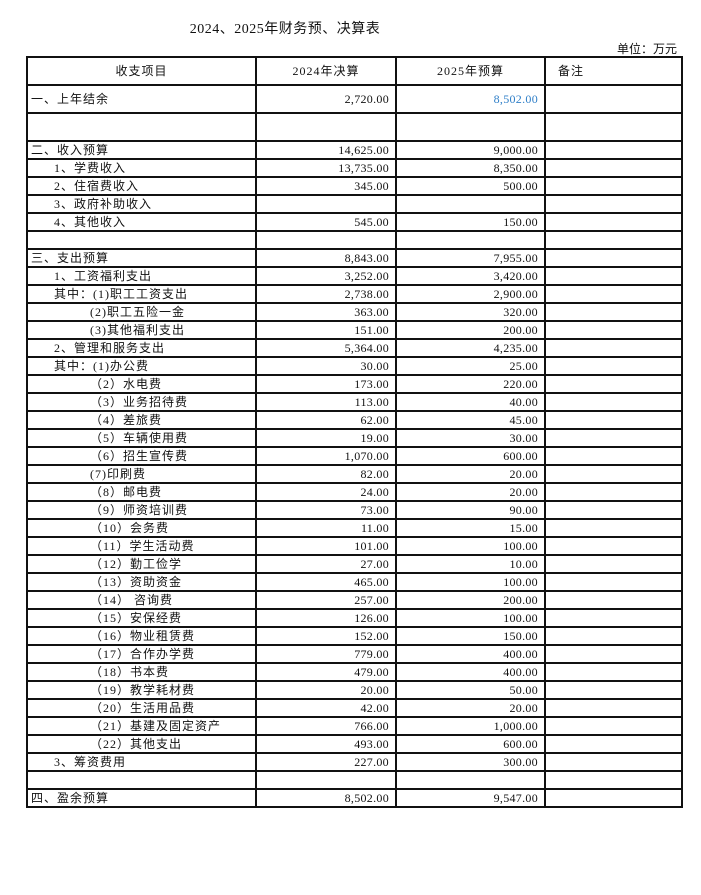 This screenshot has height=895, width=701. Describe the element at coordinates (141, 654) in the screenshot. I see `item-label: （17）合作办学费` at that location.